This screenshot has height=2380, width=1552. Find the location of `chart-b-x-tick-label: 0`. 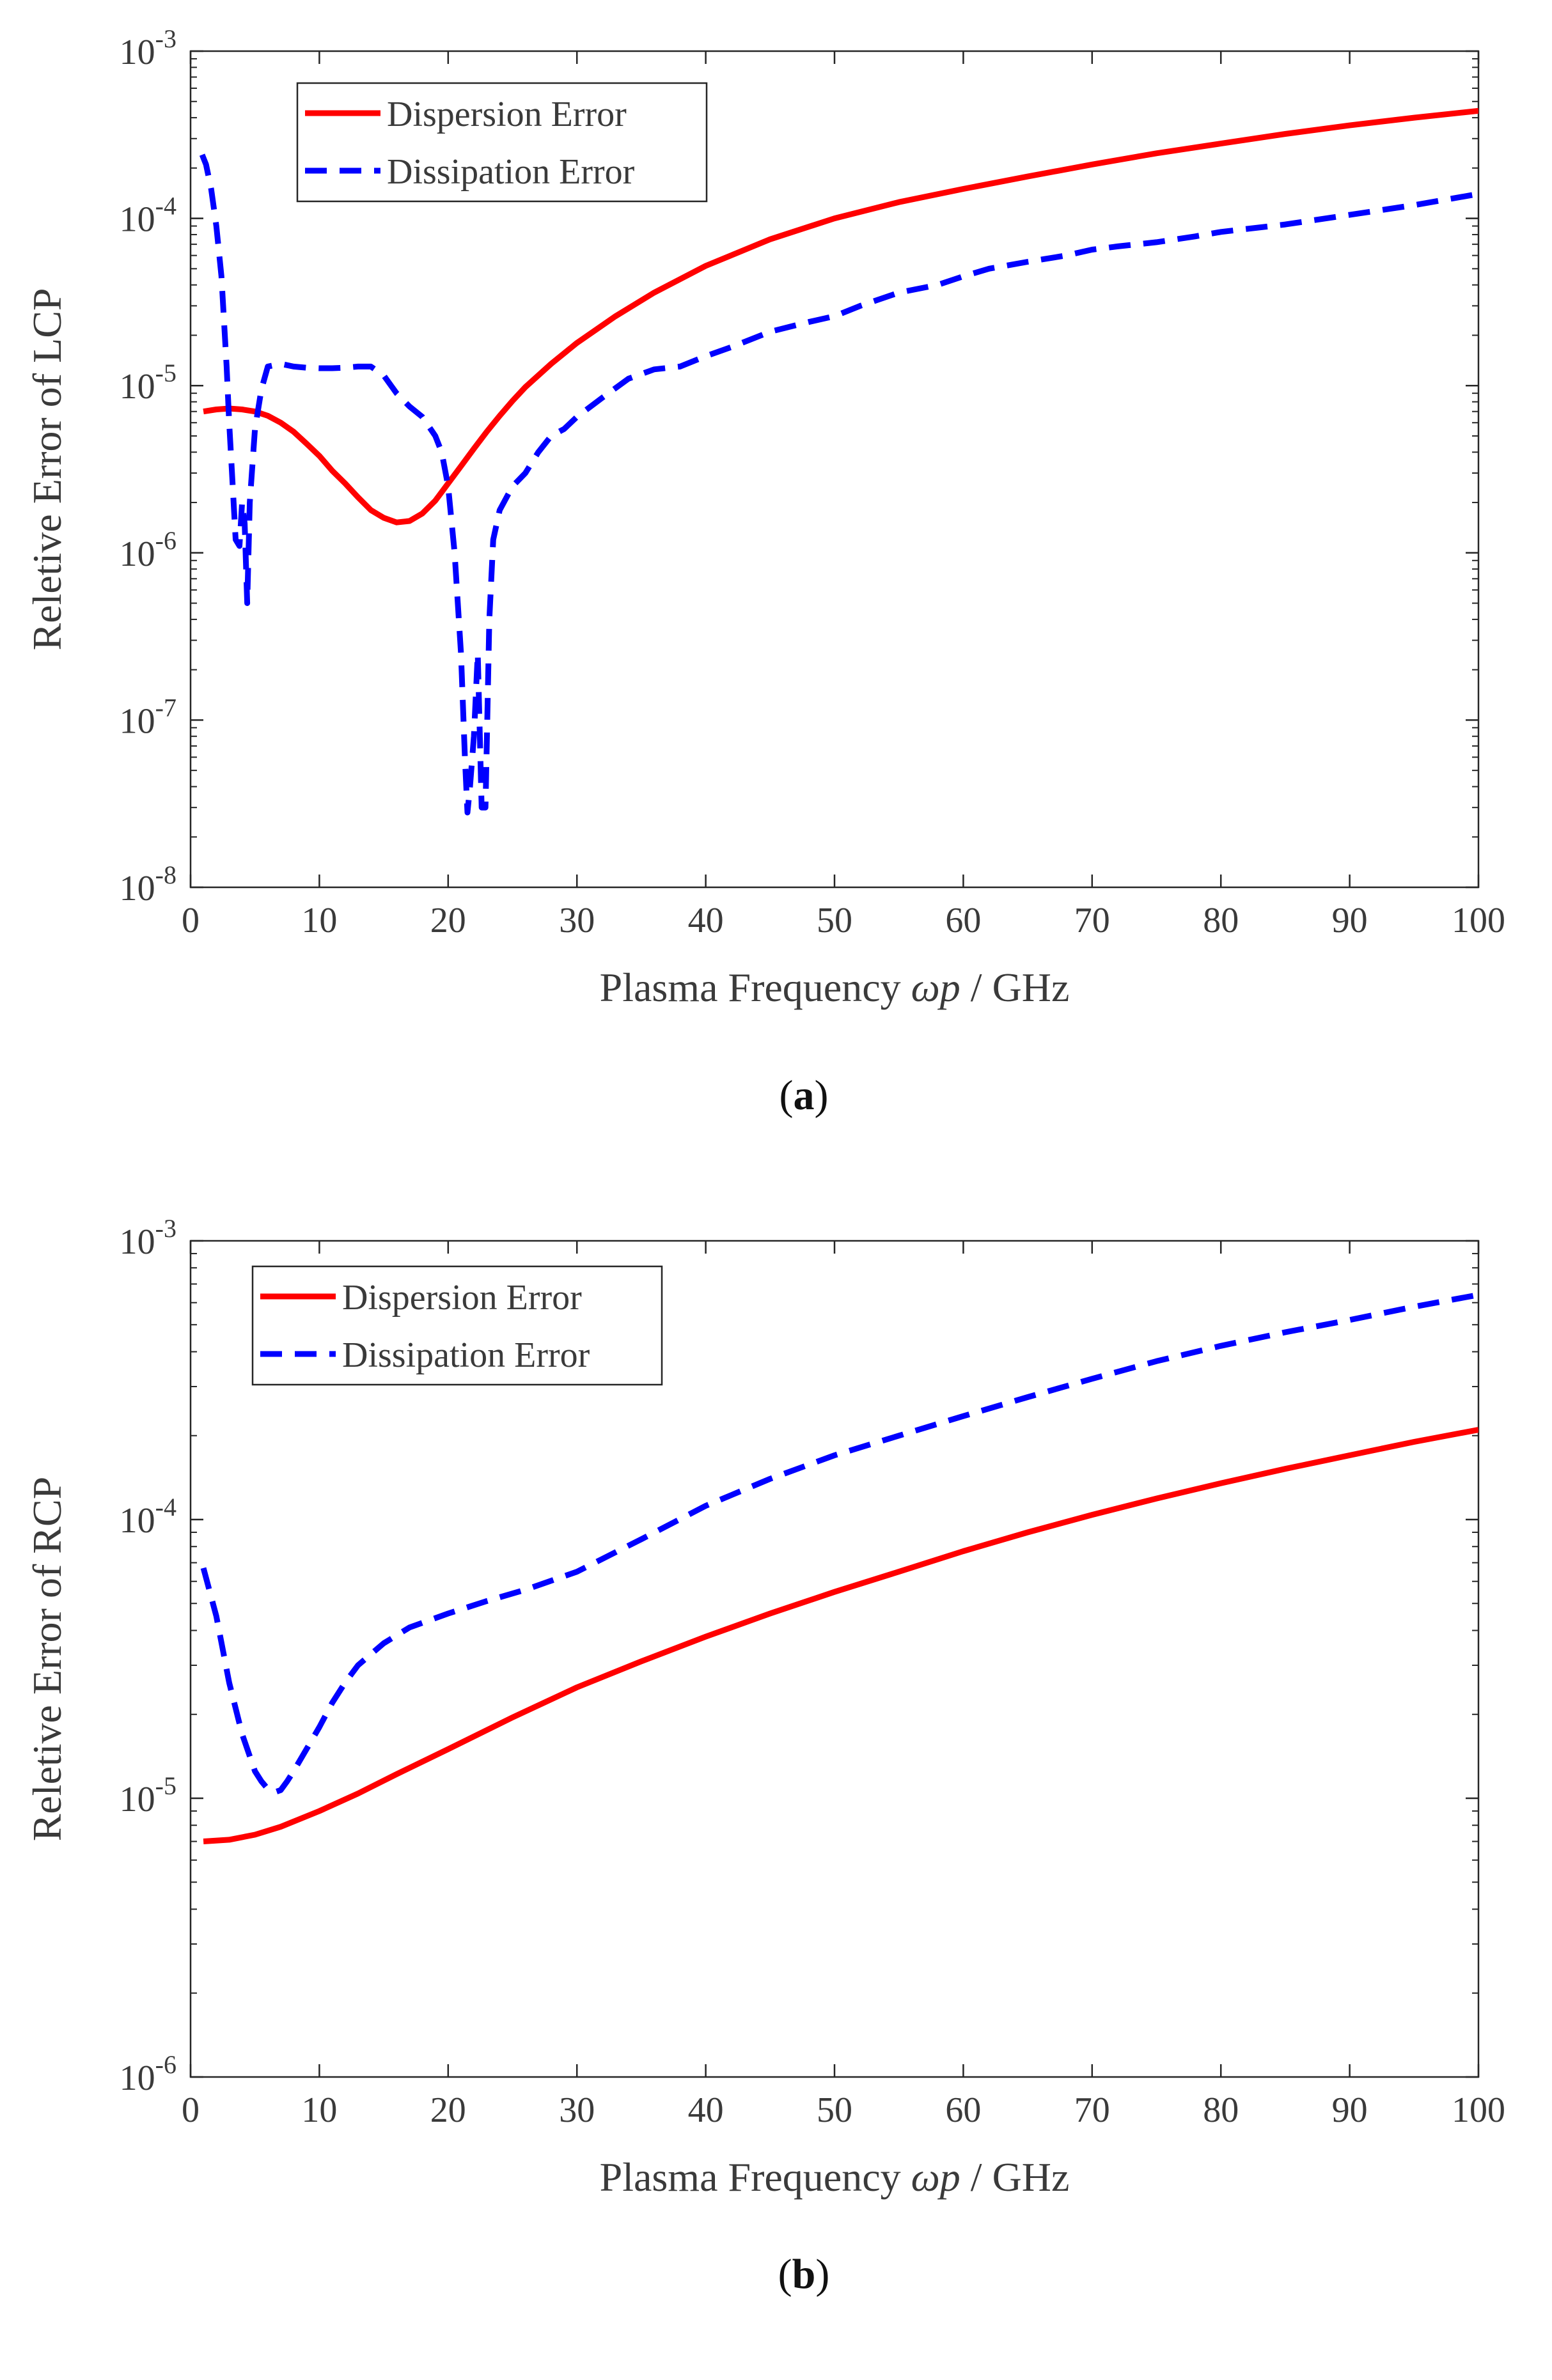

chart-b-x-tick-label: 0 is located at coordinates (191, 2110).